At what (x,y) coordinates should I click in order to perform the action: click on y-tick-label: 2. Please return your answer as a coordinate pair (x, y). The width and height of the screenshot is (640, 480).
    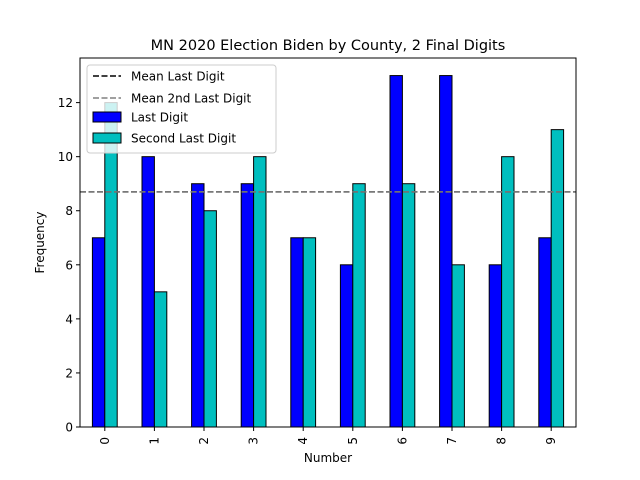
    Looking at the image, I should click on (69, 373).